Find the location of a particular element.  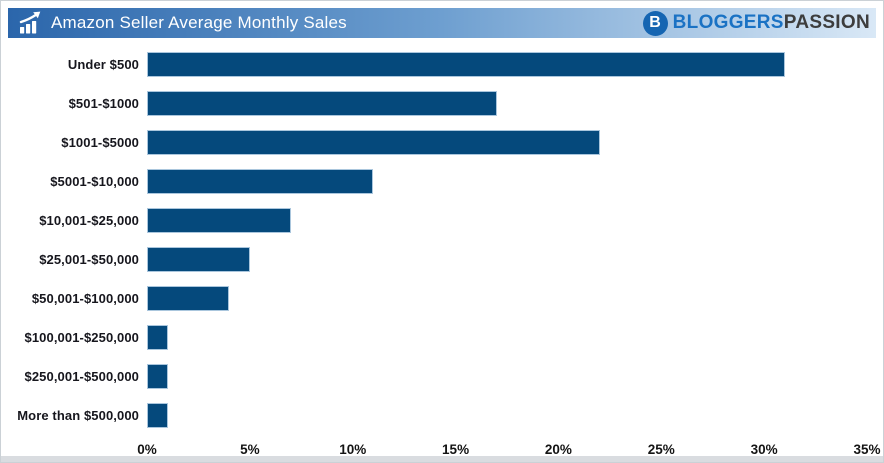

bloggerspassion-logo: B BLOGGERS PASSION is located at coordinates (756, 23).